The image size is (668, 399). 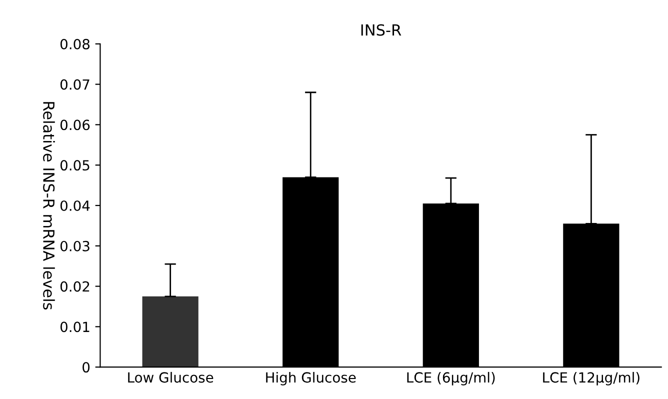 What do you see at coordinates (75, 286) in the screenshot?
I see `y-tick-label: 0.02` at bounding box center [75, 286].